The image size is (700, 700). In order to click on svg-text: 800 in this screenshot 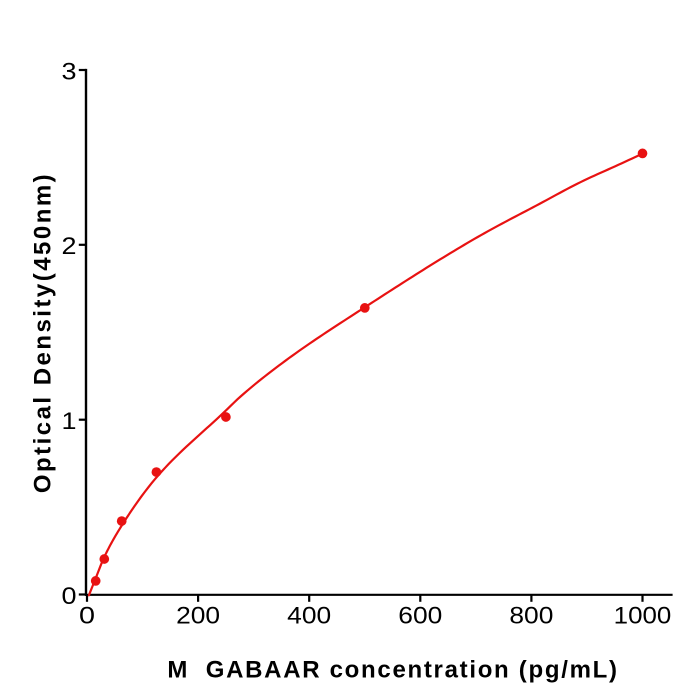, I will do `click(531, 616)`.